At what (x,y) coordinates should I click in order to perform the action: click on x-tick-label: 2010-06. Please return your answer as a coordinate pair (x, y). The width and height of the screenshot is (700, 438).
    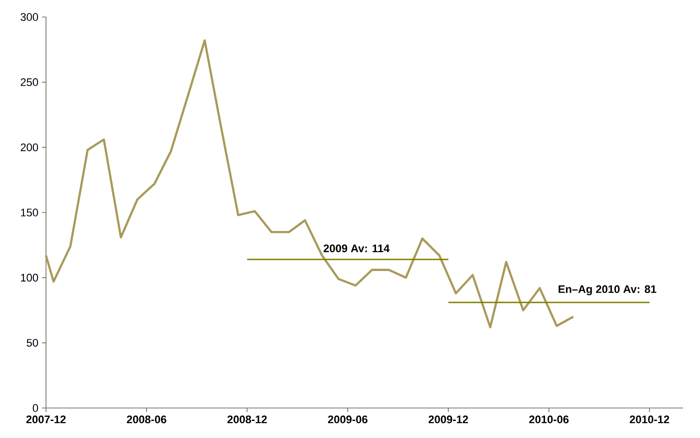
    Looking at the image, I should click on (549, 420).